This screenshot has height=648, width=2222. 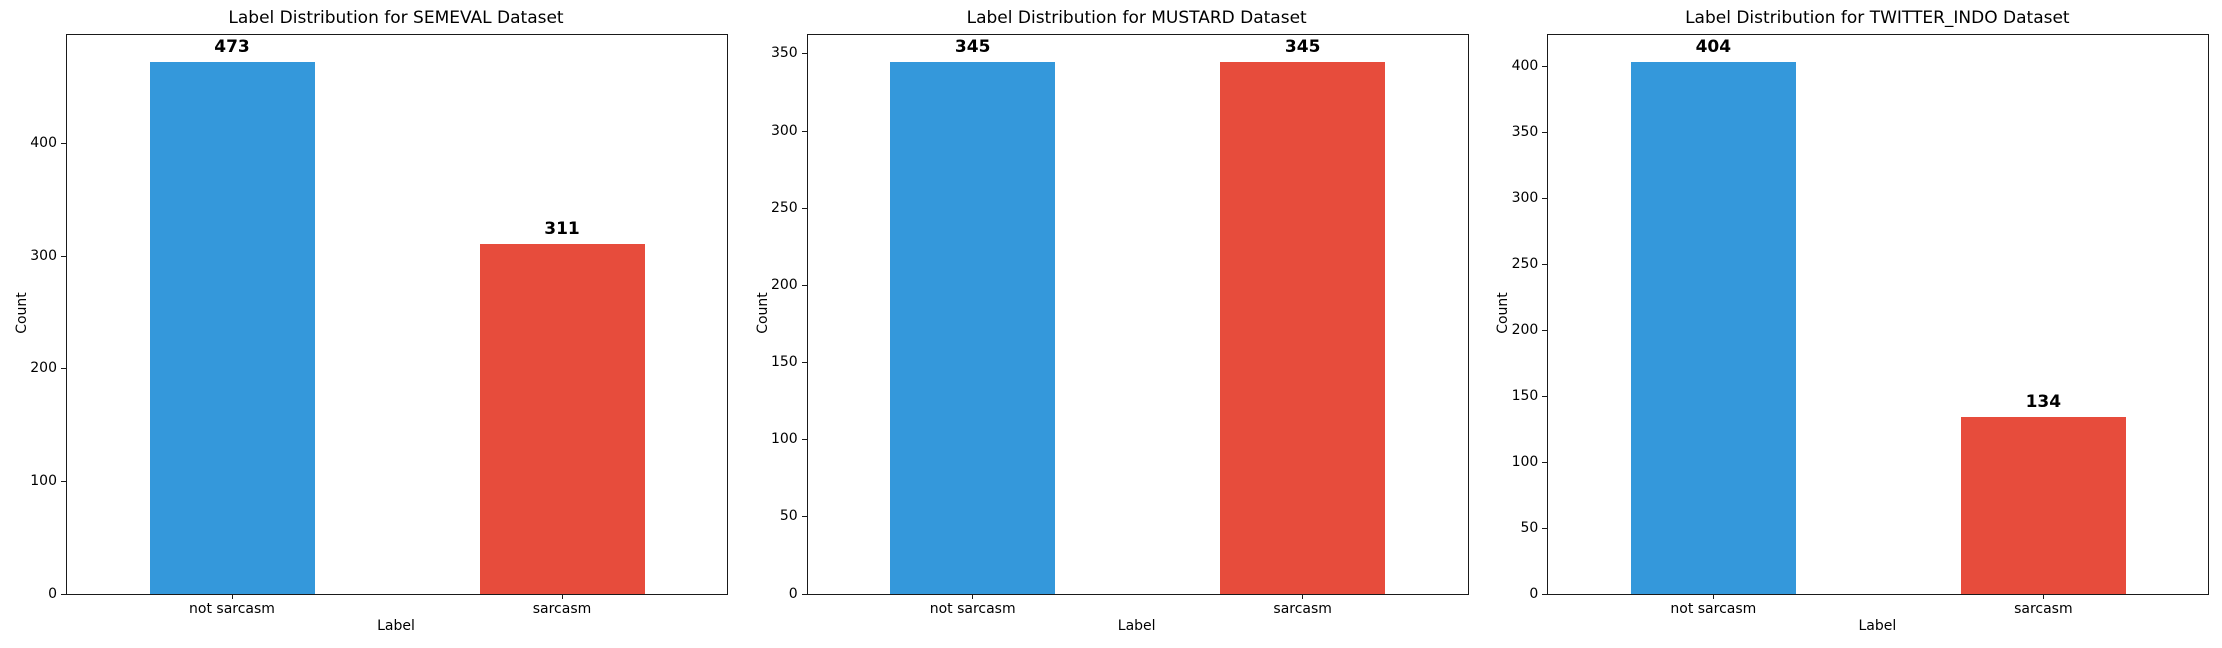 What do you see at coordinates (562, 228) in the screenshot?
I see `bar-value-label: 311` at bounding box center [562, 228].